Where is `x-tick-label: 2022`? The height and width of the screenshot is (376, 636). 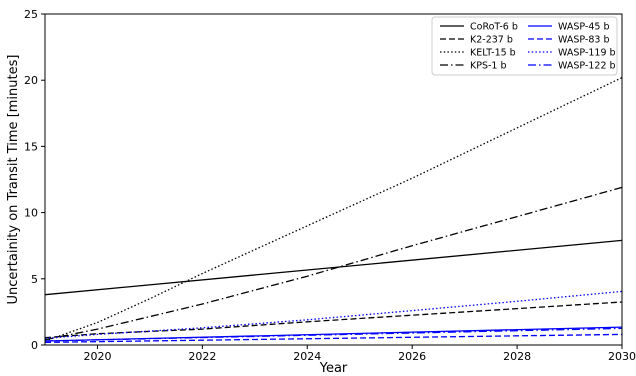 x-tick-label: 2022 is located at coordinates (202, 356).